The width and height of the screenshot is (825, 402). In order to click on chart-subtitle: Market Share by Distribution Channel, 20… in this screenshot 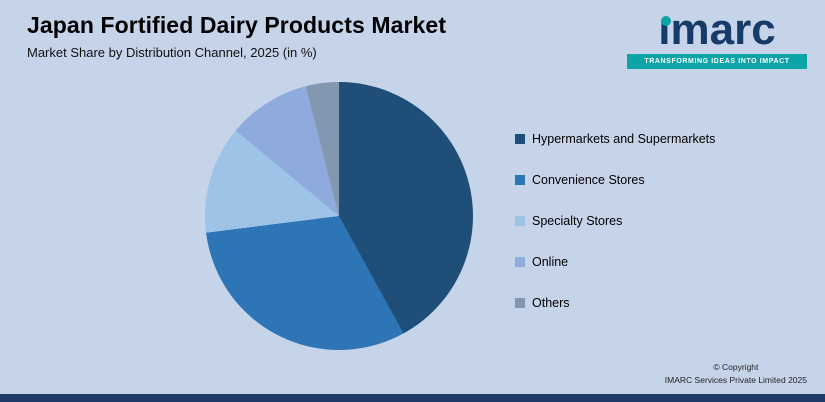, I will do `click(172, 52)`.